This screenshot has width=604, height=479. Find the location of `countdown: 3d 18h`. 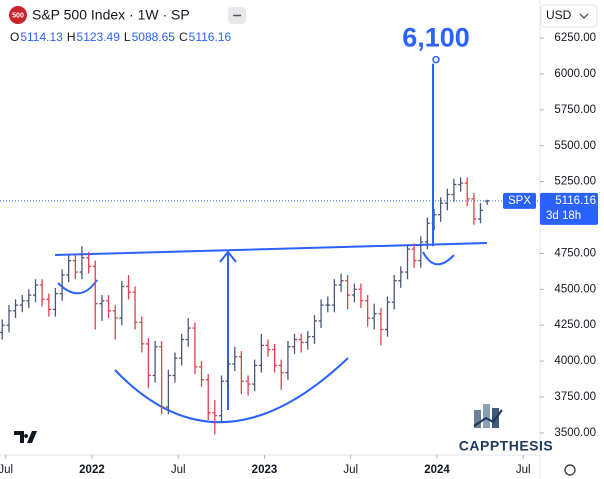

countdown: 3d 18h is located at coordinates (563, 216).